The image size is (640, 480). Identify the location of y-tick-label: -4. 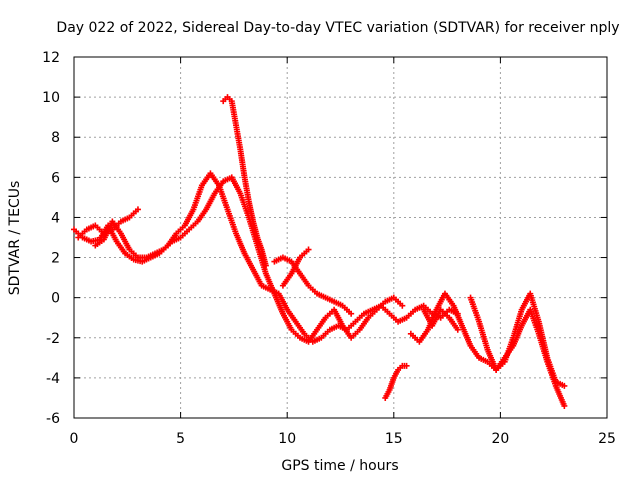
(53, 379).